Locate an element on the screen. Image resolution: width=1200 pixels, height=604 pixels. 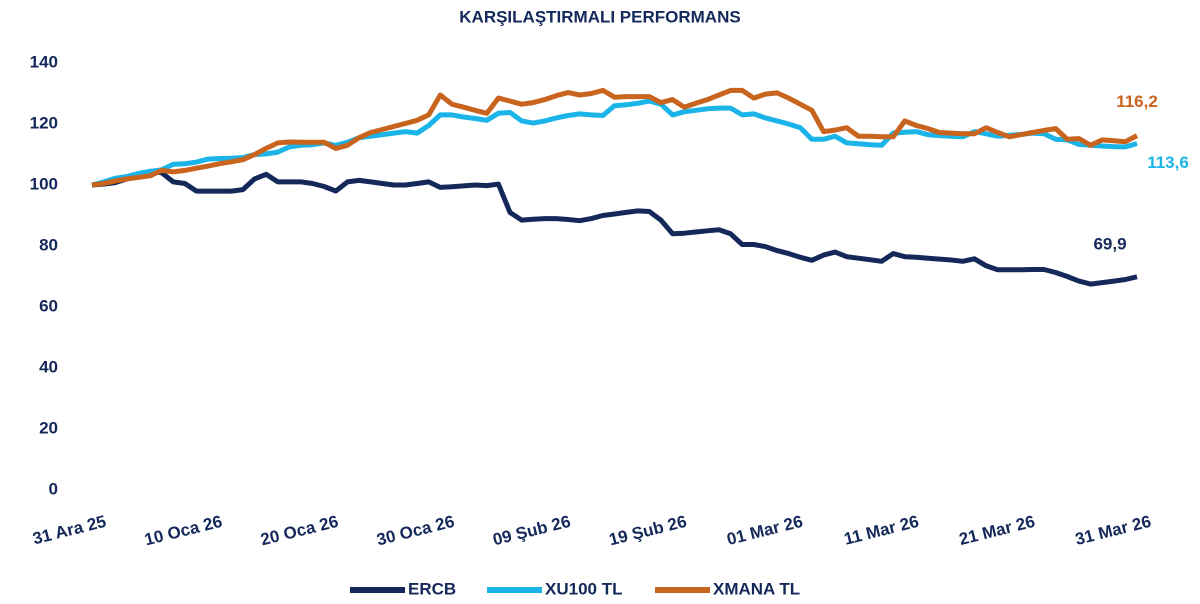
y-tick-label: 120 is located at coordinates (44, 122).